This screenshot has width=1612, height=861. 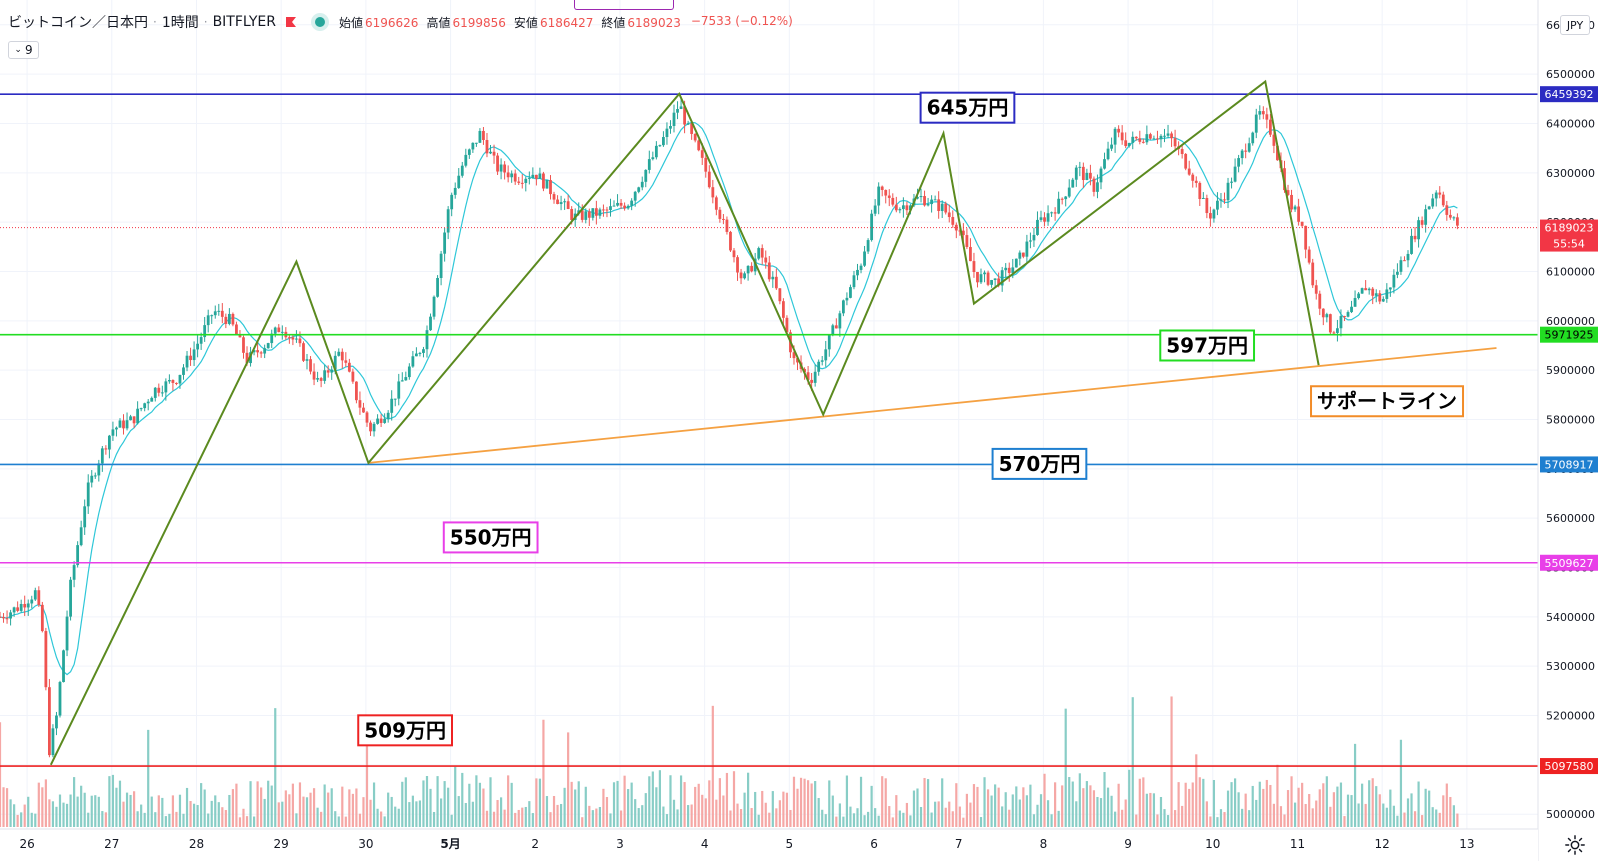 What do you see at coordinates (78, 23) in the screenshot?
I see `symbol-name: ビットコイン／日本円` at bounding box center [78, 23].